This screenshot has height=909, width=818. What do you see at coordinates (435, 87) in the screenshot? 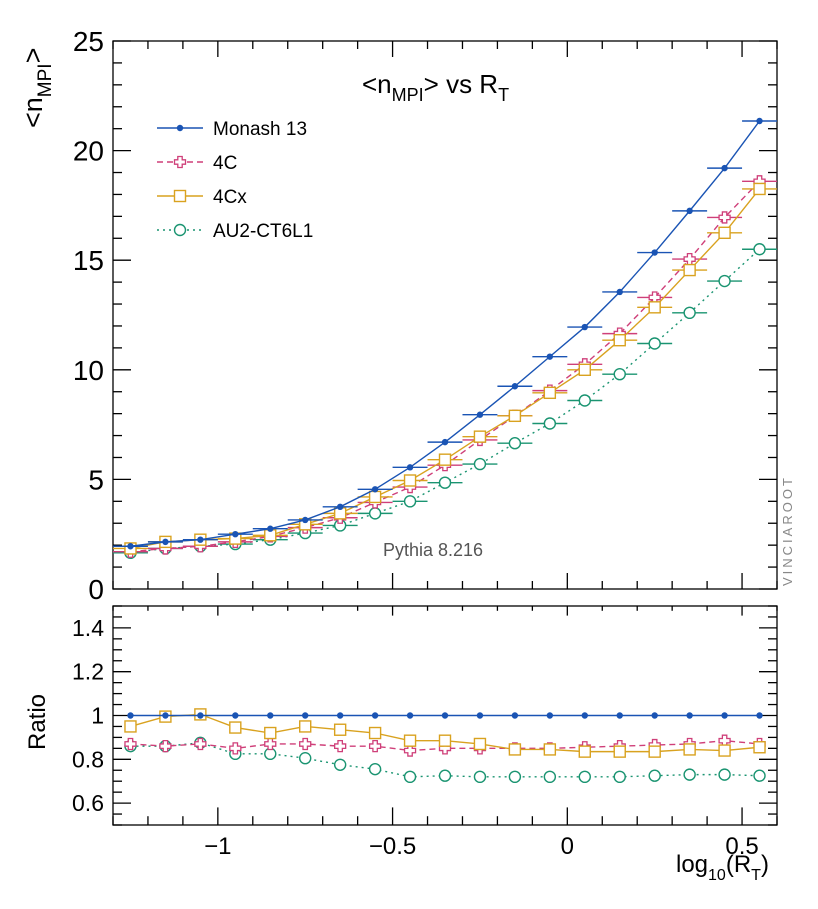
I see `chart-title: <nMPI> vs RT` at bounding box center [435, 87].